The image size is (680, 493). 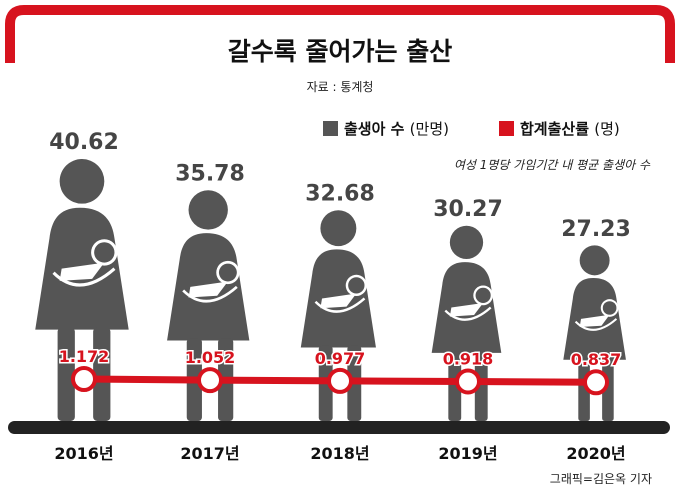 What do you see at coordinates (340, 194) in the screenshot?
I see `births-value-label: 32.68` at bounding box center [340, 194].